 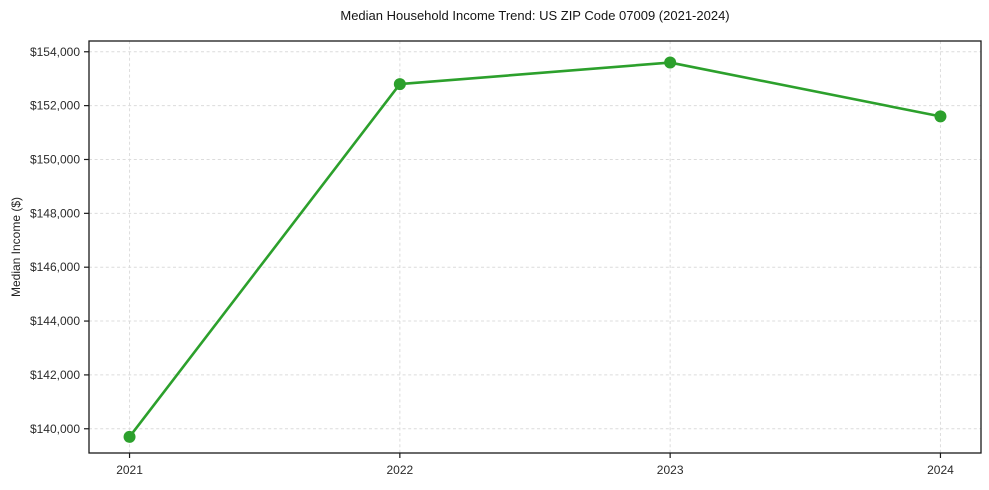 What do you see at coordinates (55, 159) in the screenshot?
I see `y-tick-label: $150,000` at bounding box center [55, 159].